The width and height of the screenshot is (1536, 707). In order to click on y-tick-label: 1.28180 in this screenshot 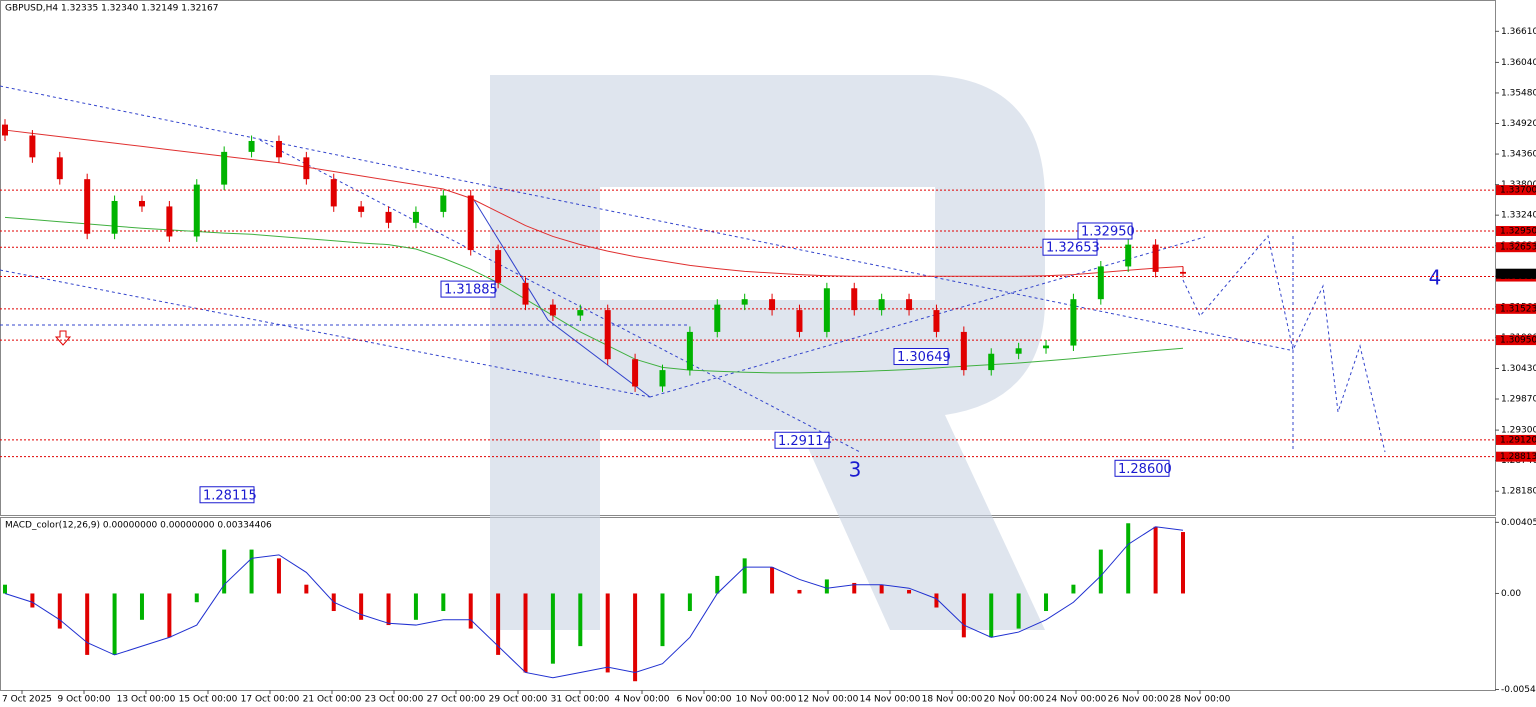, I will do `click(1518, 492)`.